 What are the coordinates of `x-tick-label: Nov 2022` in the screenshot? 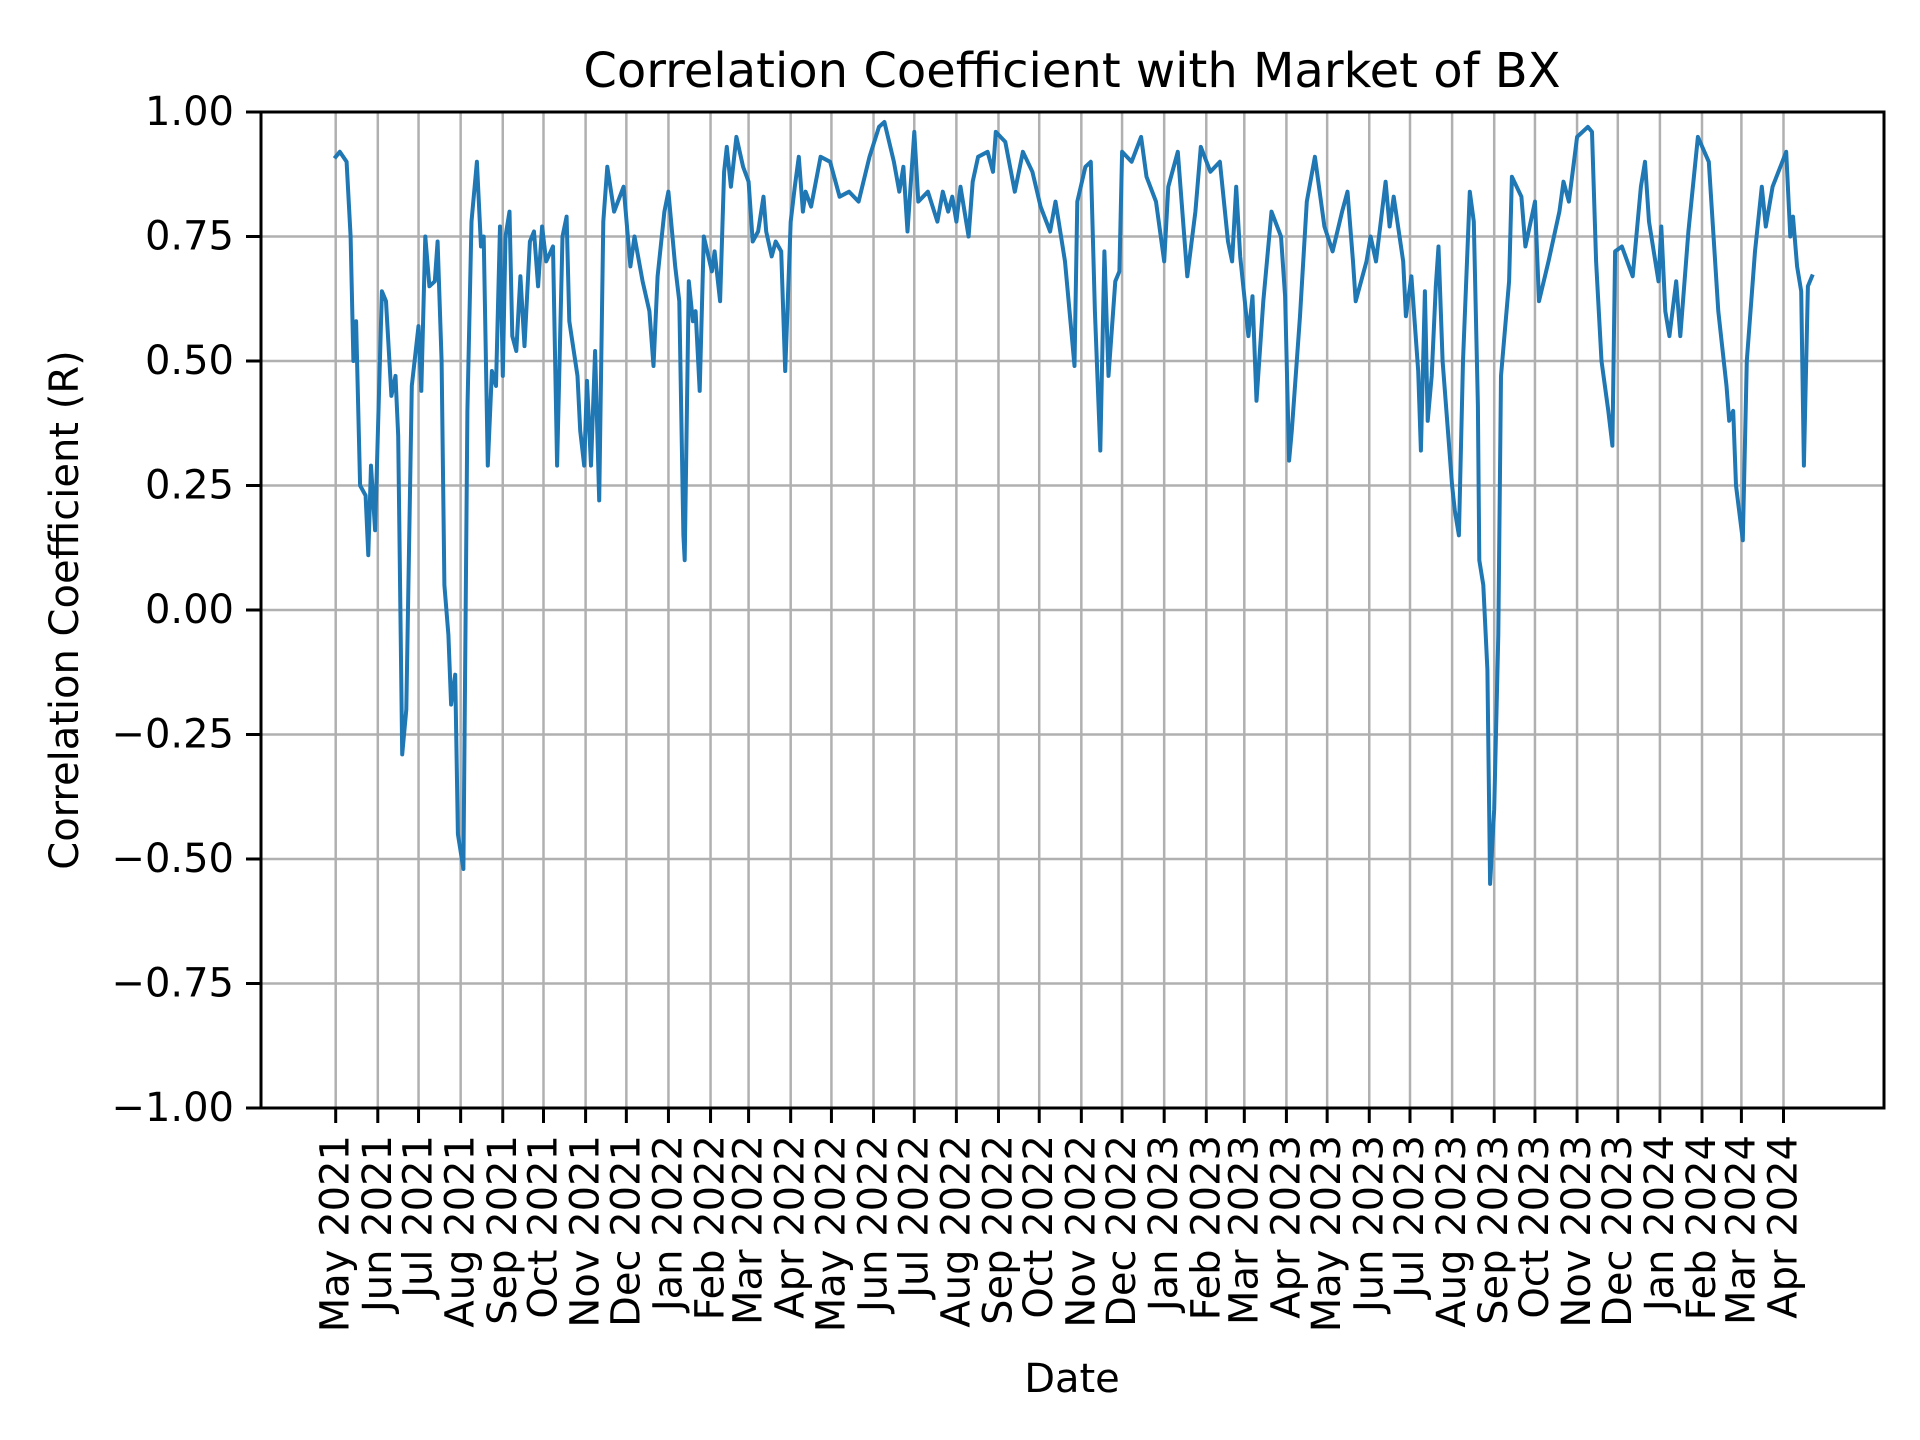 It's located at (1081, 1231).